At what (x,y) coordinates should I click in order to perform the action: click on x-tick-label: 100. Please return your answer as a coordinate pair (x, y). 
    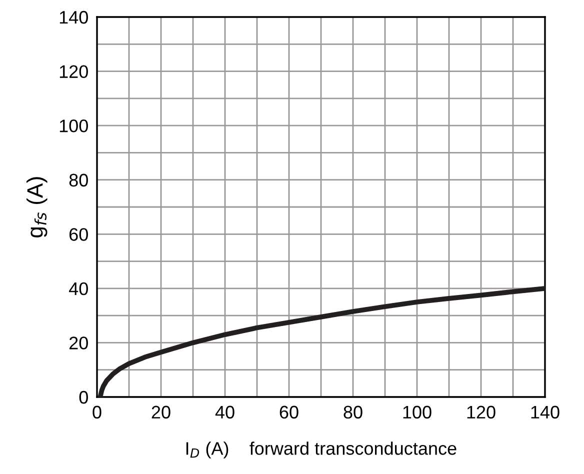
    Looking at the image, I should click on (417, 412).